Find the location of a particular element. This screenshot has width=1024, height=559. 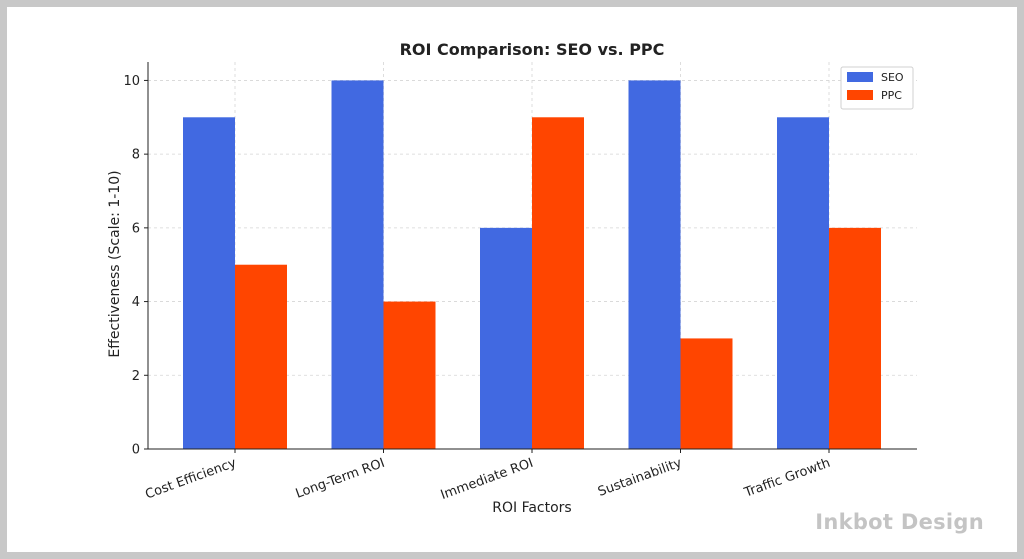

y-tick-label-8: 8 is located at coordinates (136, 155).